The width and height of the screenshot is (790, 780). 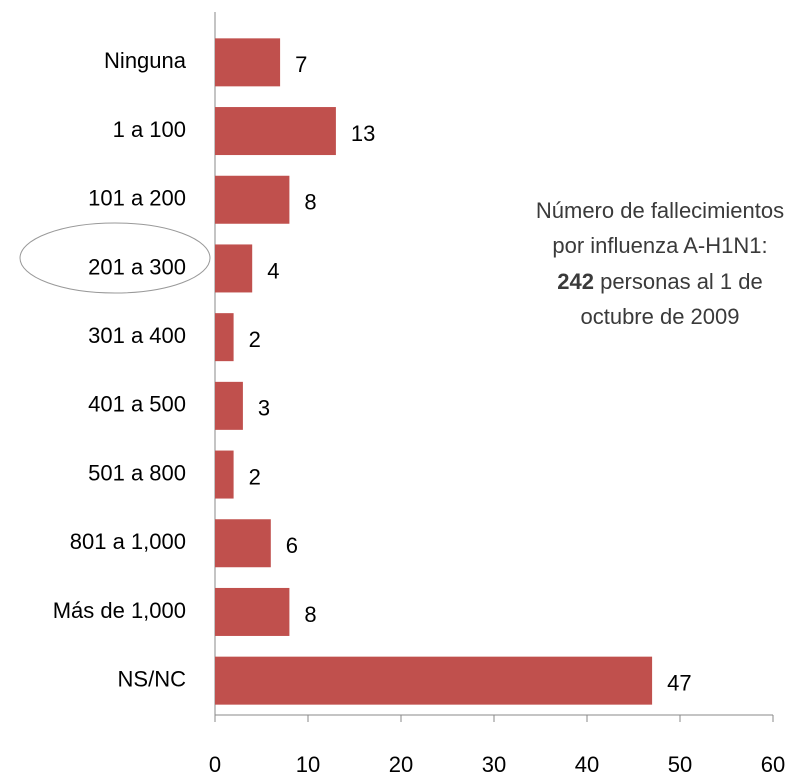 What do you see at coordinates (264, 408) in the screenshot?
I see `data-label: 3` at bounding box center [264, 408].